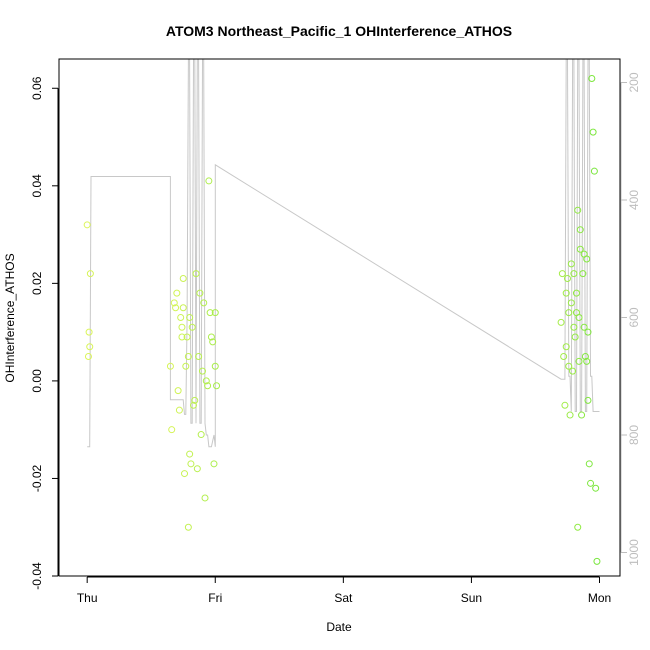 The width and height of the screenshot is (650, 650). I want to click on y-tick-label: 0.00, so click(37, 381).